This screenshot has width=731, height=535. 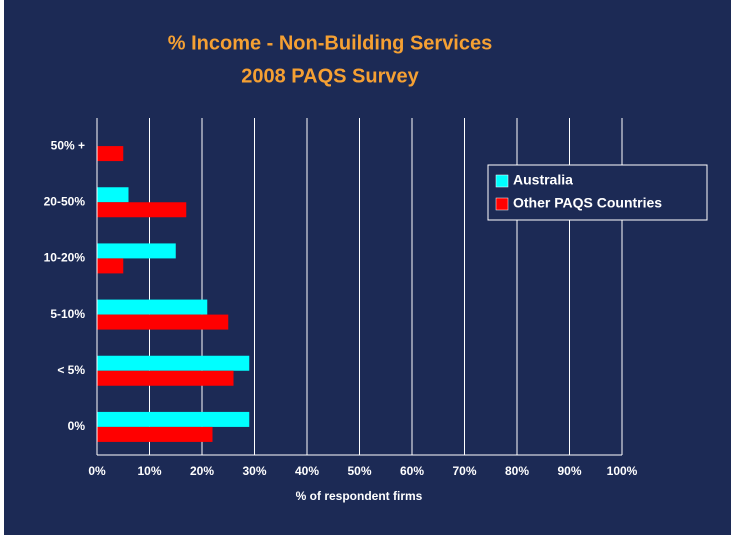 I want to click on x-tick-label: 60%, so click(x=412, y=471).